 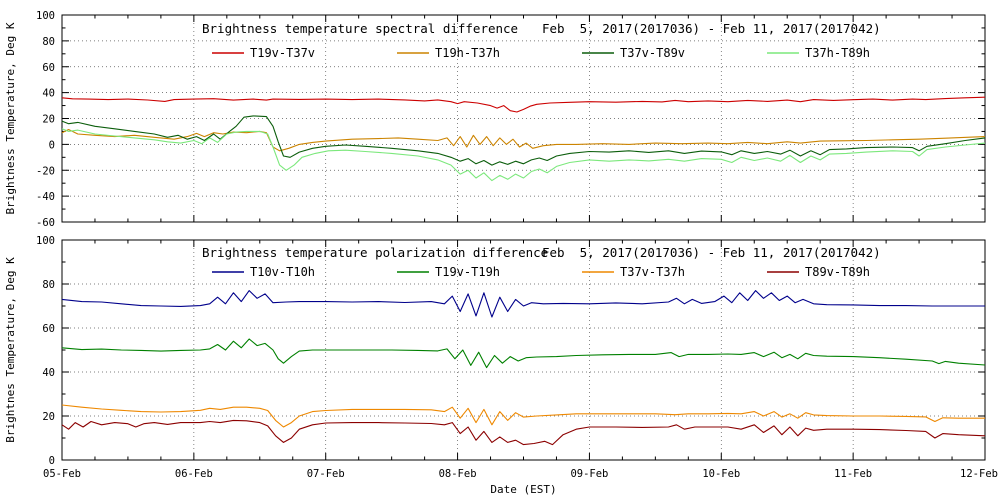 What do you see at coordinates (458, 474) in the screenshot?
I see `x-tick-label: 08-Feb` at bounding box center [458, 474].